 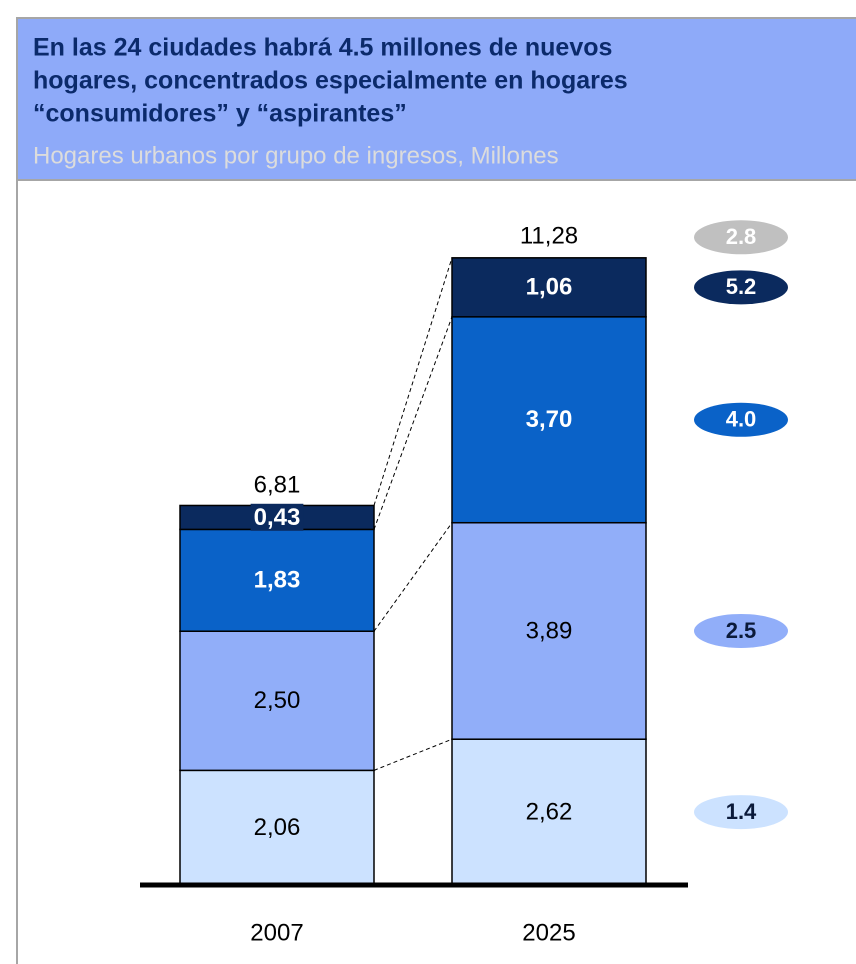 I want to click on title-line: “consumidores” y “aspirantes”, so click(x=220, y=114).